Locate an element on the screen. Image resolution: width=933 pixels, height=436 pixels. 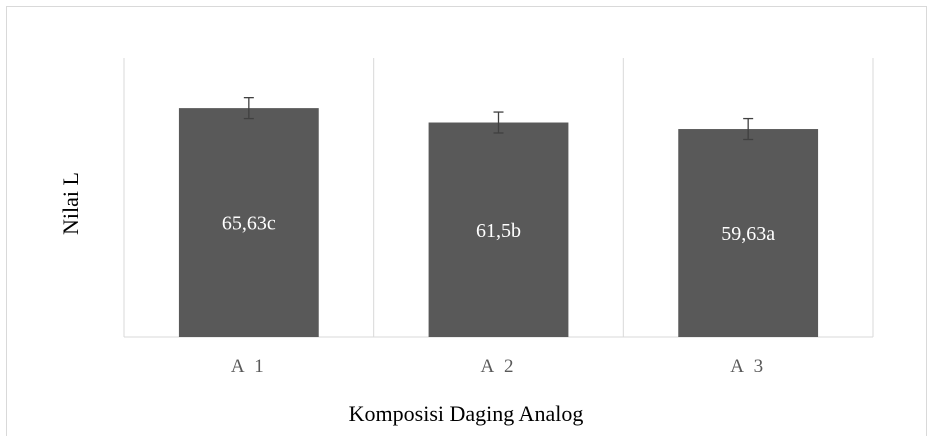
error-bar-a2 is located at coordinates (498, 122).